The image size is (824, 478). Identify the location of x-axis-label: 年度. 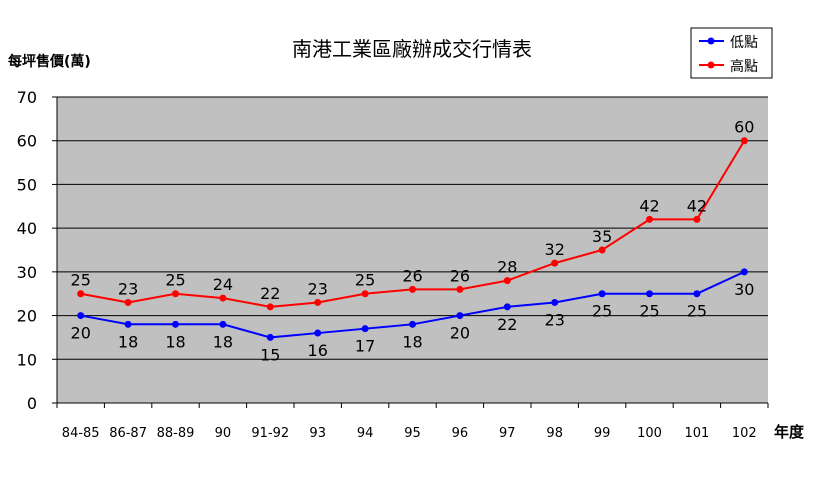
(789, 432).